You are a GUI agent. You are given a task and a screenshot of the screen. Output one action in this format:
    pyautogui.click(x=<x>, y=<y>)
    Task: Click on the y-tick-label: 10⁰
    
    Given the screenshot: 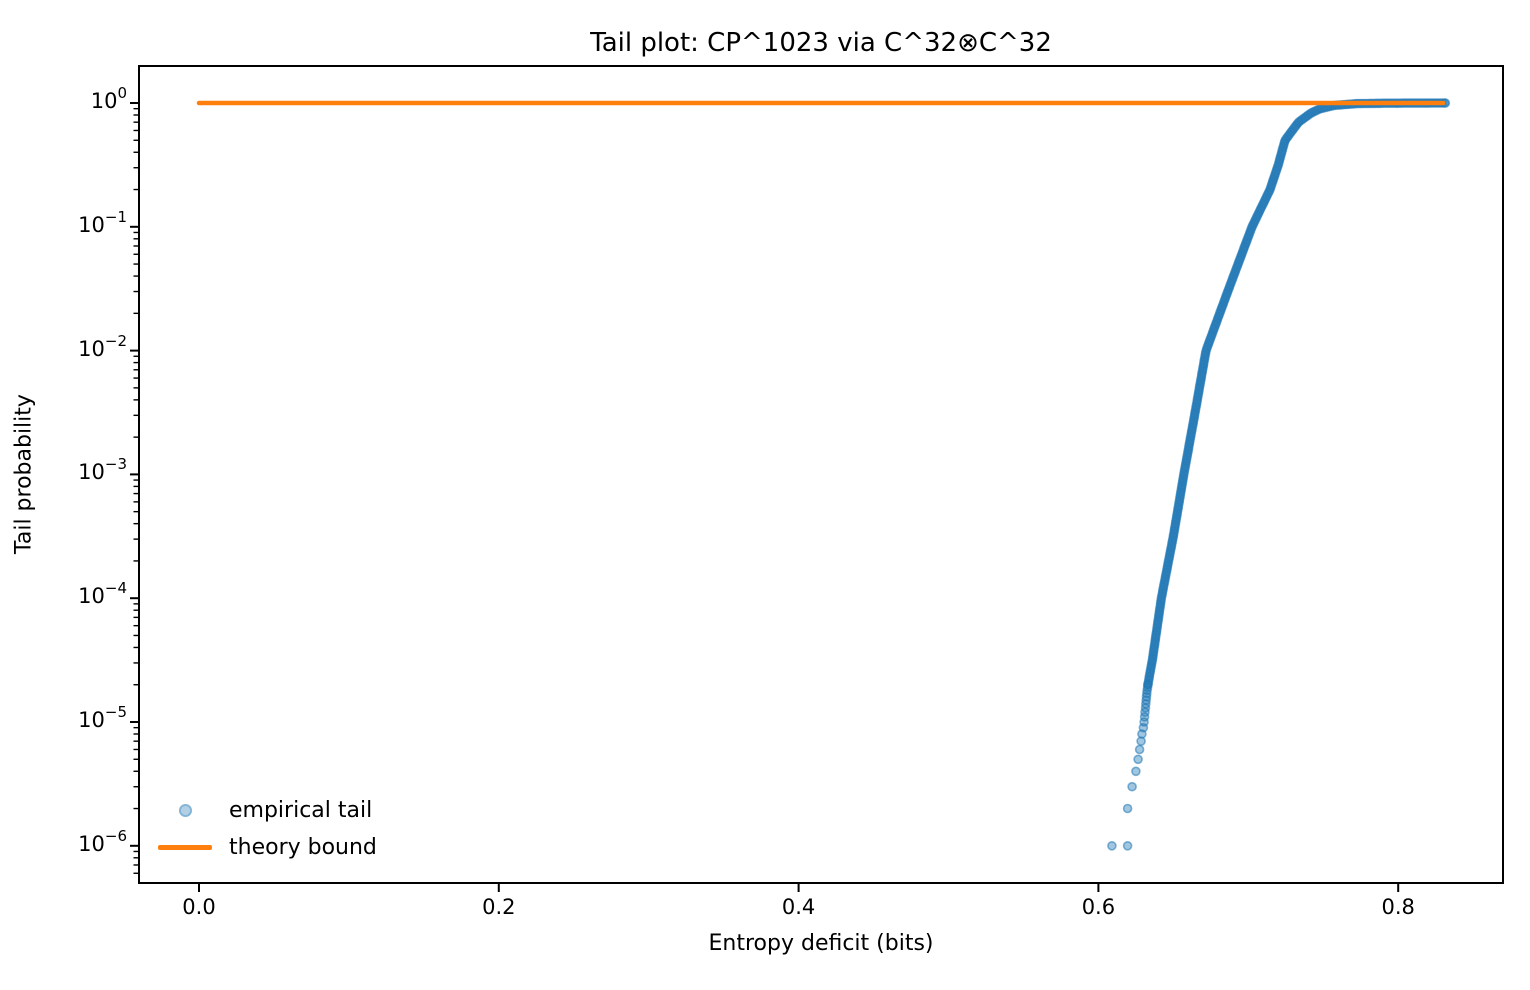 What is the action you would take?
    pyautogui.click(x=108, y=99)
    